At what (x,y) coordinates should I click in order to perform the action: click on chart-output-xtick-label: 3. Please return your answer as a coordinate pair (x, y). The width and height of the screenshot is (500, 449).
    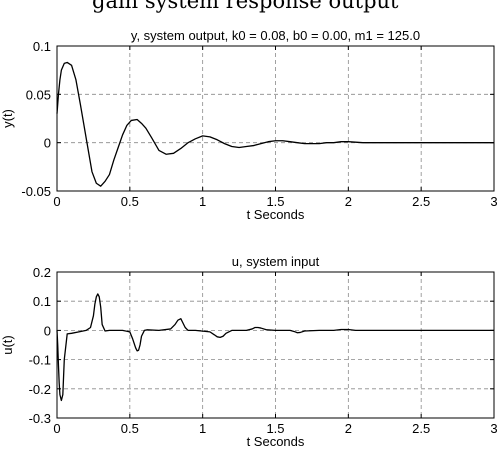
    Looking at the image, I should click on (493, 201).